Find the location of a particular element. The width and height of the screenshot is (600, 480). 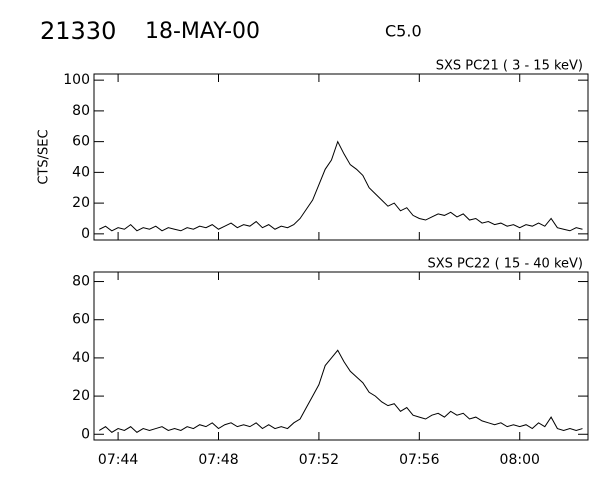

y-tick-label: 100 is located at coordinates (76, 80).